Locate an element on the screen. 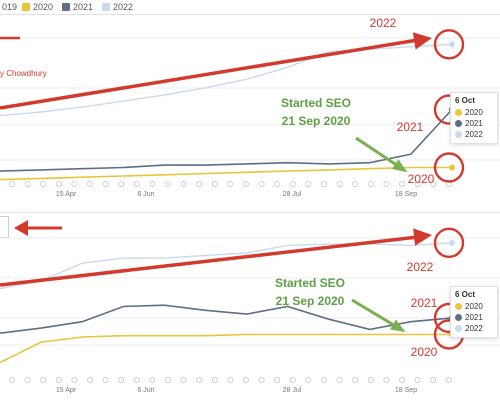 Image resolution: width=500 pixels, height=400 pixels. x-tick-label: 15 Apr is located at coordinates (66, 194).